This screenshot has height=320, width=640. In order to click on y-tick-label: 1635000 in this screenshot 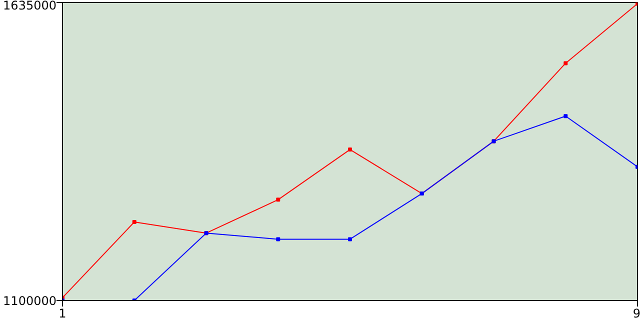, I will do `click(30, 6)`.